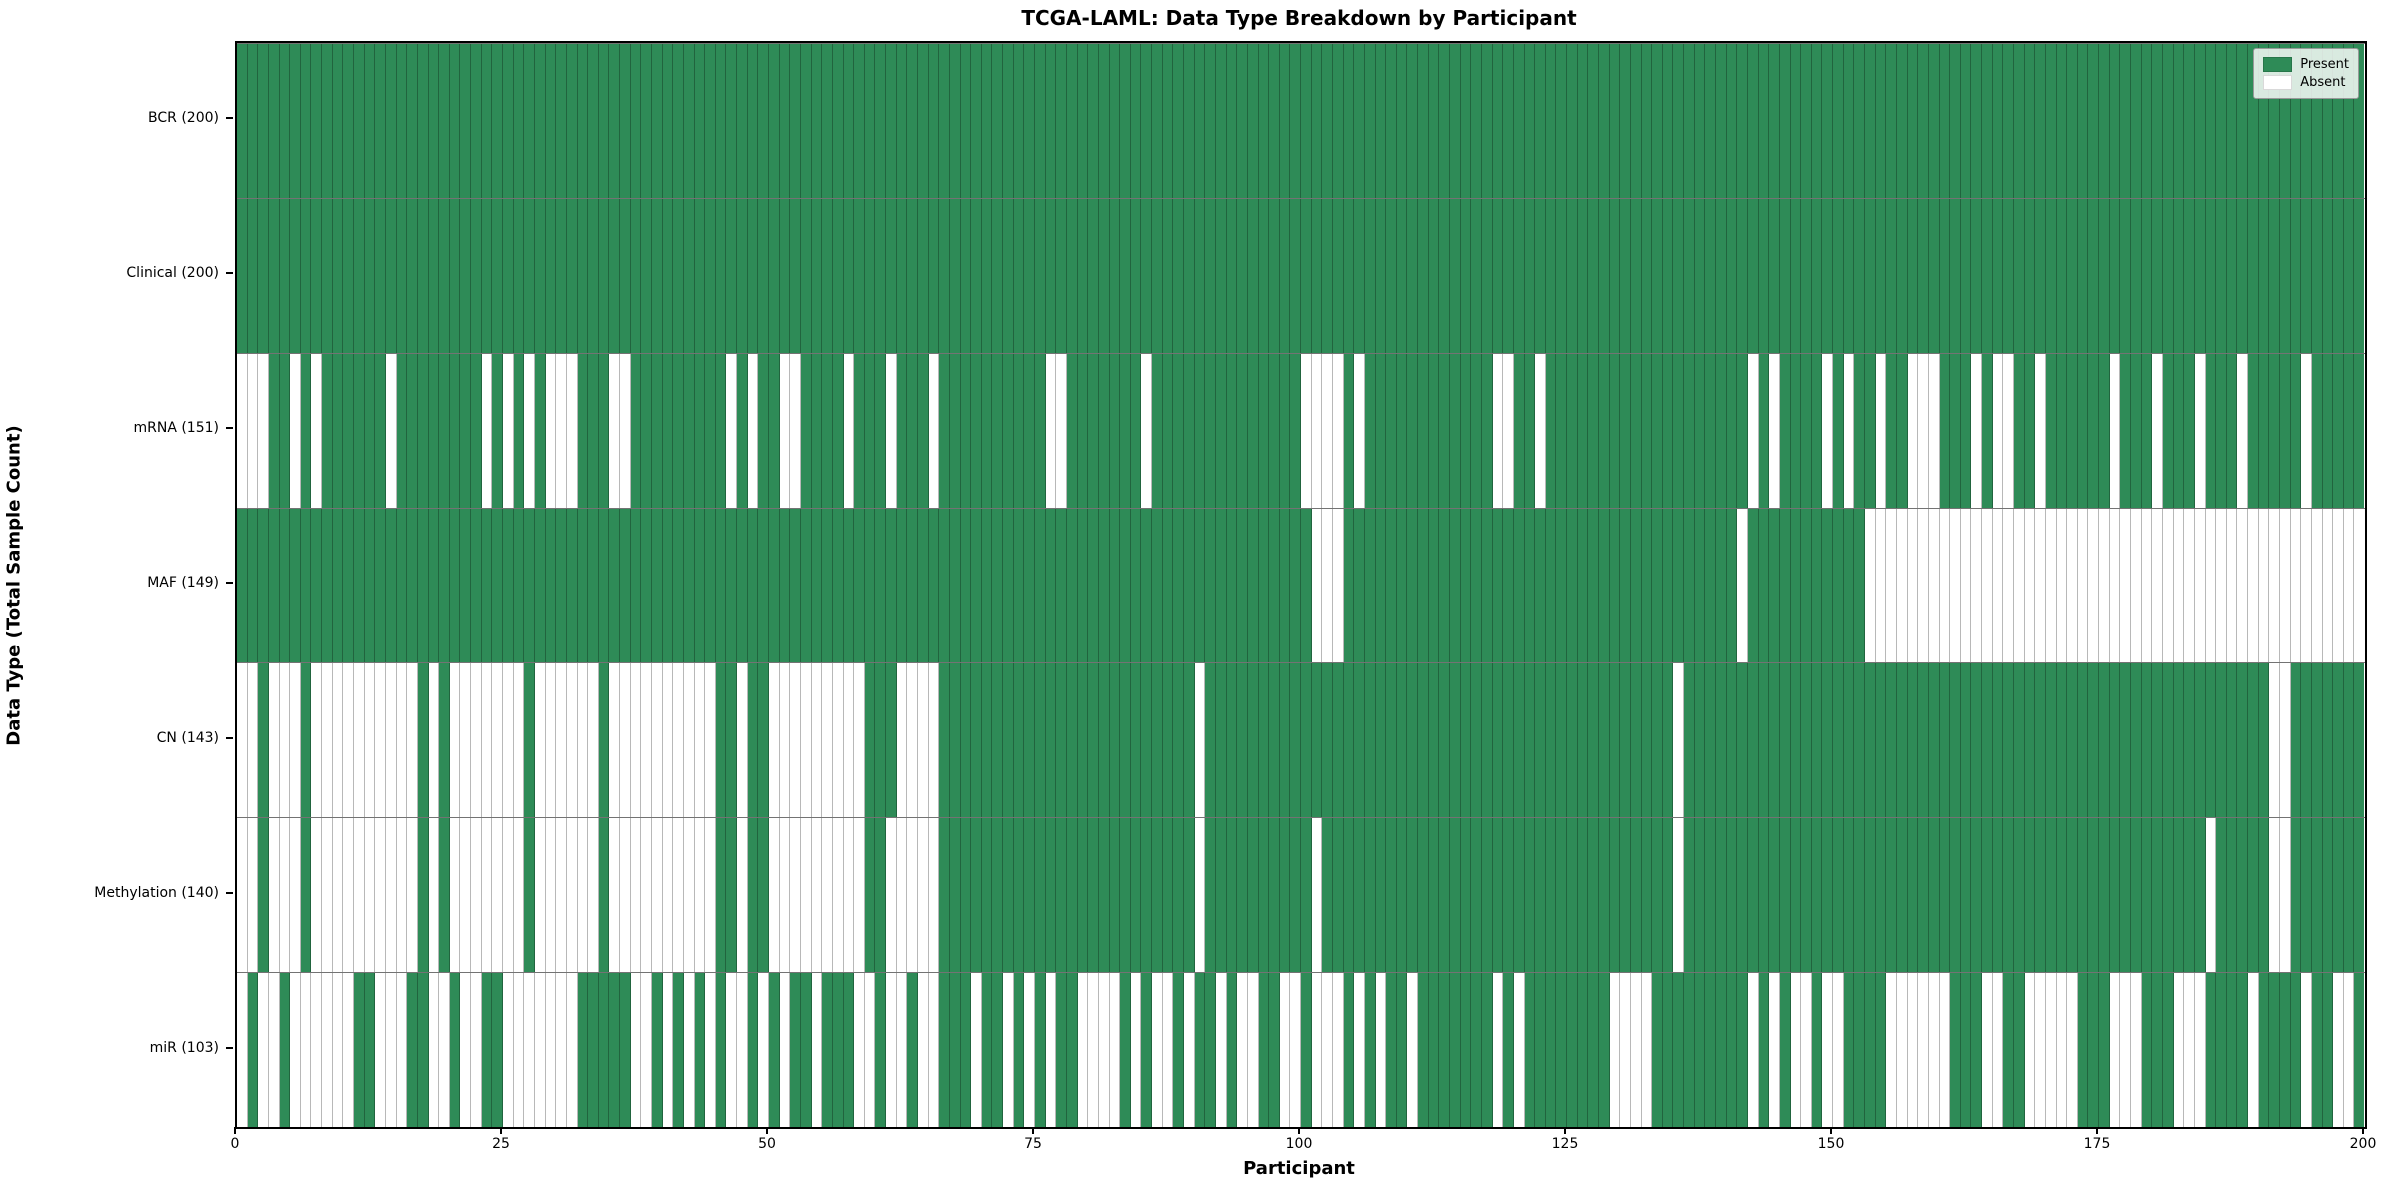 Image resolution: width=2400 pixels, height=1200 pixels. What do you see at coordinates (229, 737) in the screenshot?
I see `y-tick-mark-CN` at bounding box center [229, 737].